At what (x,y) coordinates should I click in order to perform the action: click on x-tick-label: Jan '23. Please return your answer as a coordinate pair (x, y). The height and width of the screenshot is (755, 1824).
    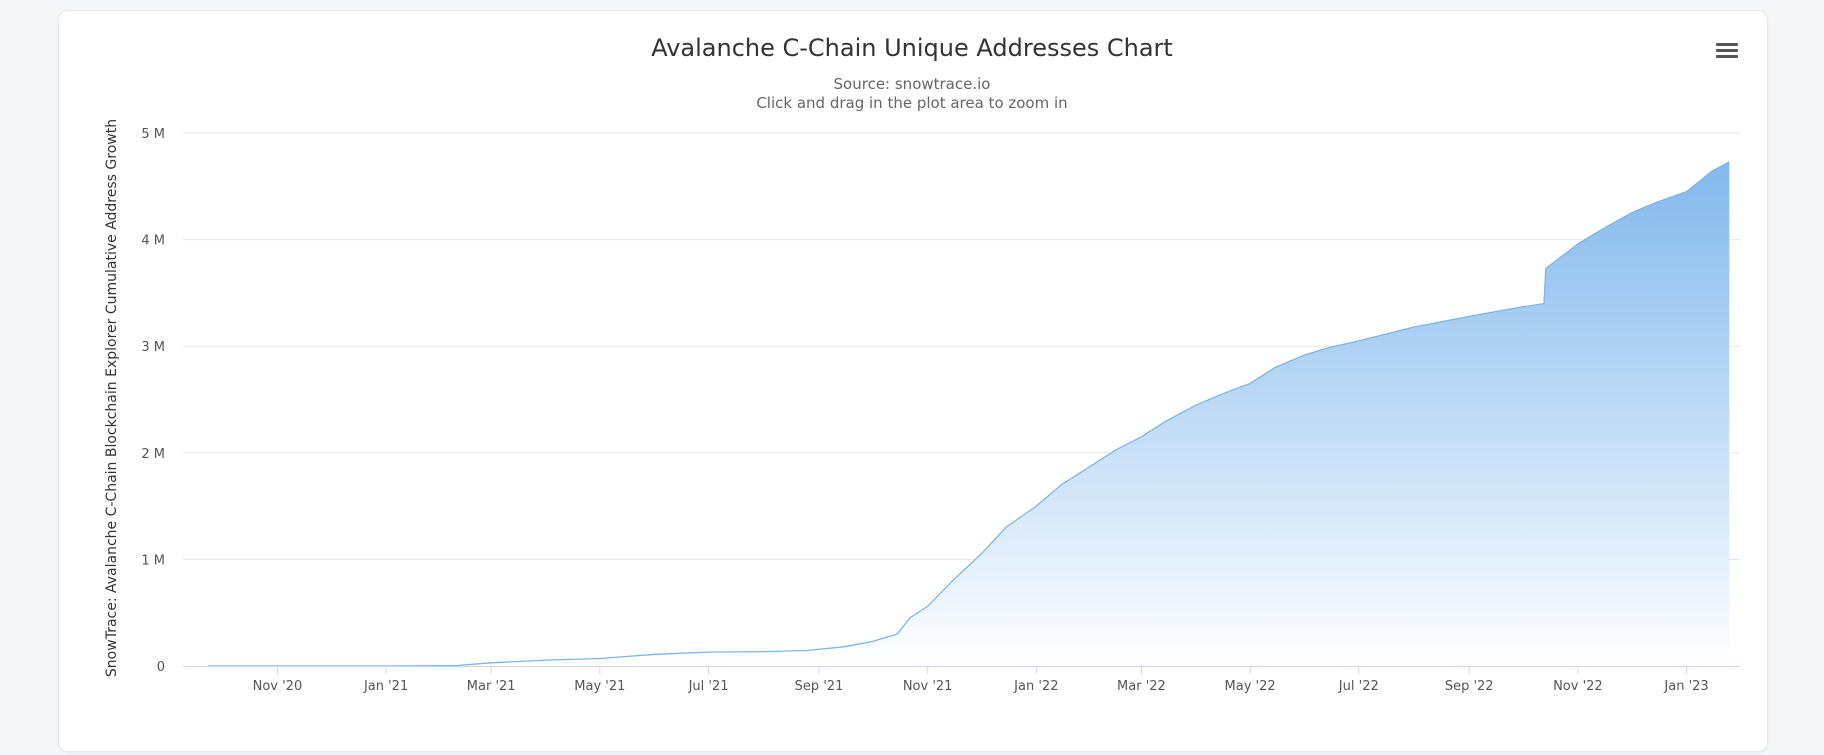
    Looking at the image, I should click on (1685, 686).